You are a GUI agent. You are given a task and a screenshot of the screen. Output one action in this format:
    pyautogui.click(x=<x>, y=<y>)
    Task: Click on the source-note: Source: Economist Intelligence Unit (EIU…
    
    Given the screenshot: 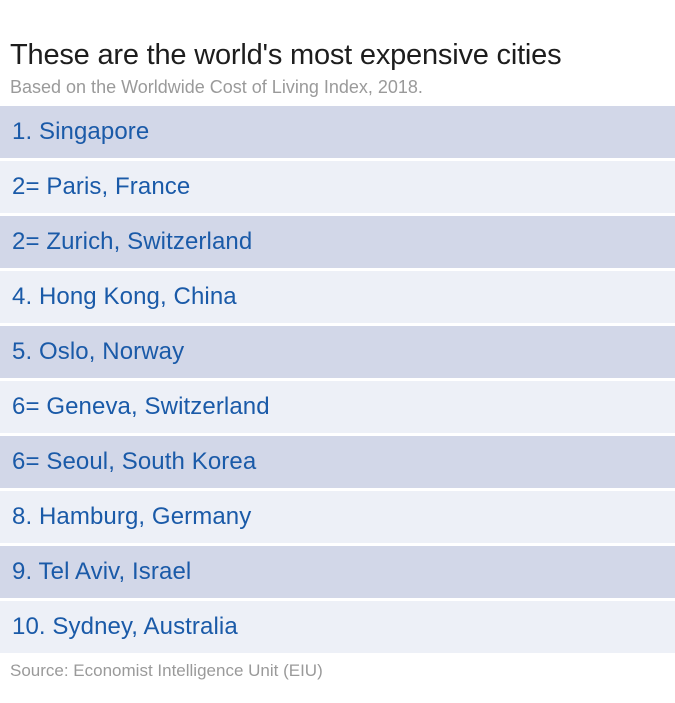 What is the action you would take?
    pyautogui.click(x=166, y=670)
    